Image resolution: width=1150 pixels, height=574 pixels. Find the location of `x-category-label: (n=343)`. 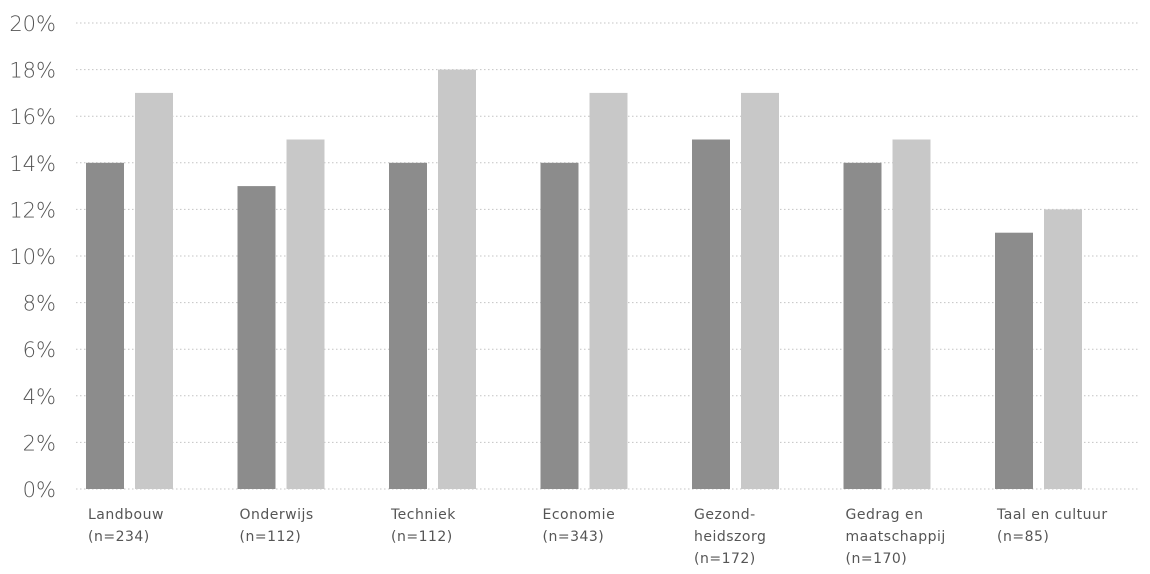

x-category-label: (n=343) is located at coordinates (574, 537).